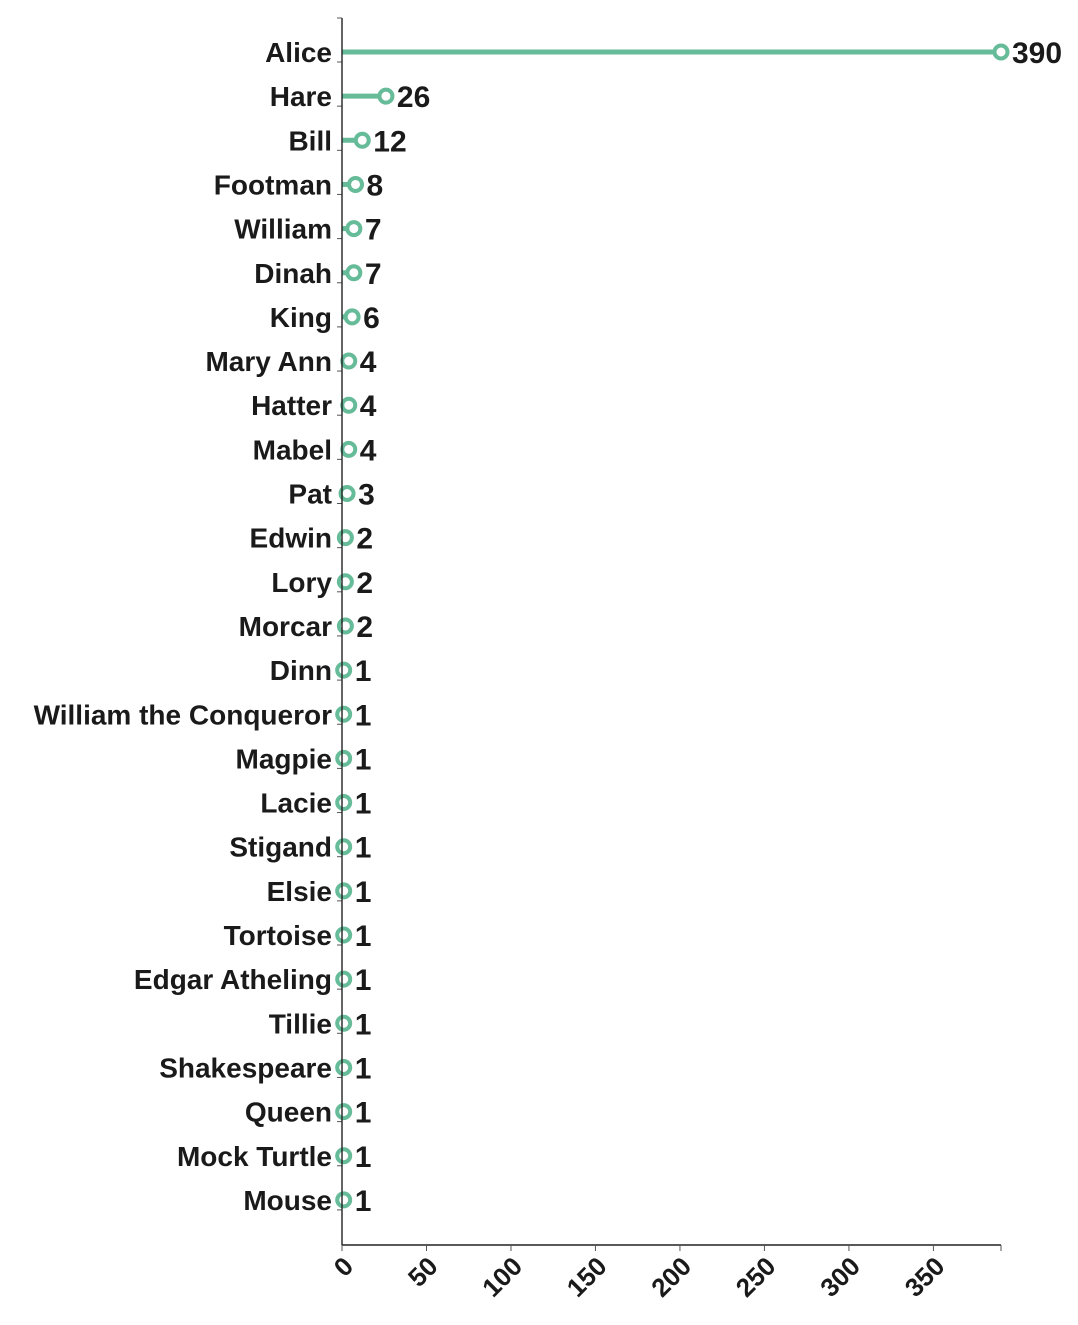 The height and width of the screenshot is (1325, 1078). Describe the element at coordinates (293, 273) in the screenshot. I see `category-label: Dinah` at that location.